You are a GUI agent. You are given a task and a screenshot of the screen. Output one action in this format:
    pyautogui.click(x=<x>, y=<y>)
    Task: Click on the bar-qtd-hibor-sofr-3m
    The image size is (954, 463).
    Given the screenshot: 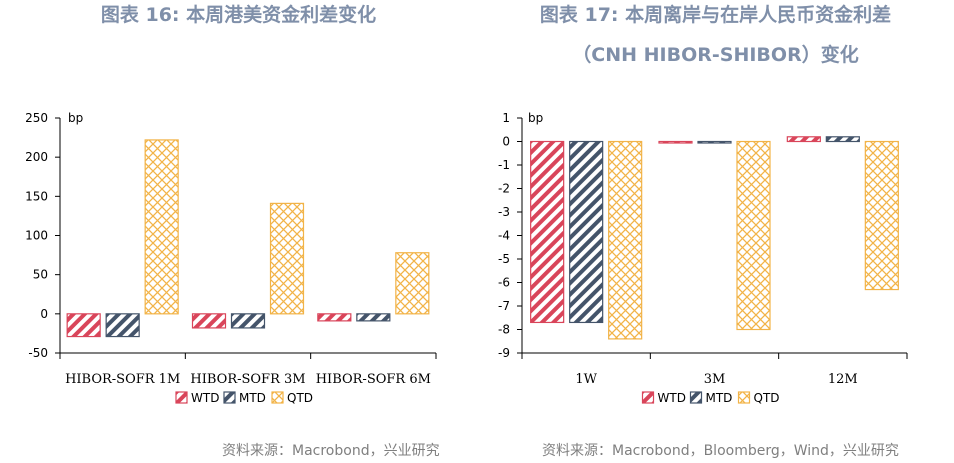 What is the action you would take?
    pyautogui.click(x=287, y=258)
    